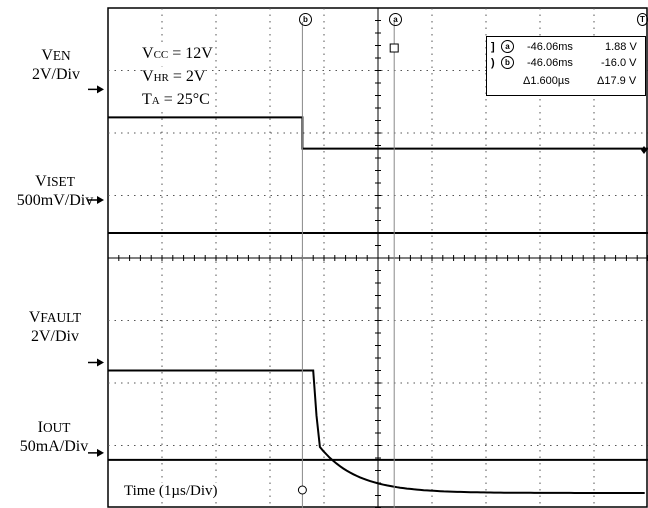 The image size is (648, 508). I want to click on trigger-level-marker, so click(644, 150).